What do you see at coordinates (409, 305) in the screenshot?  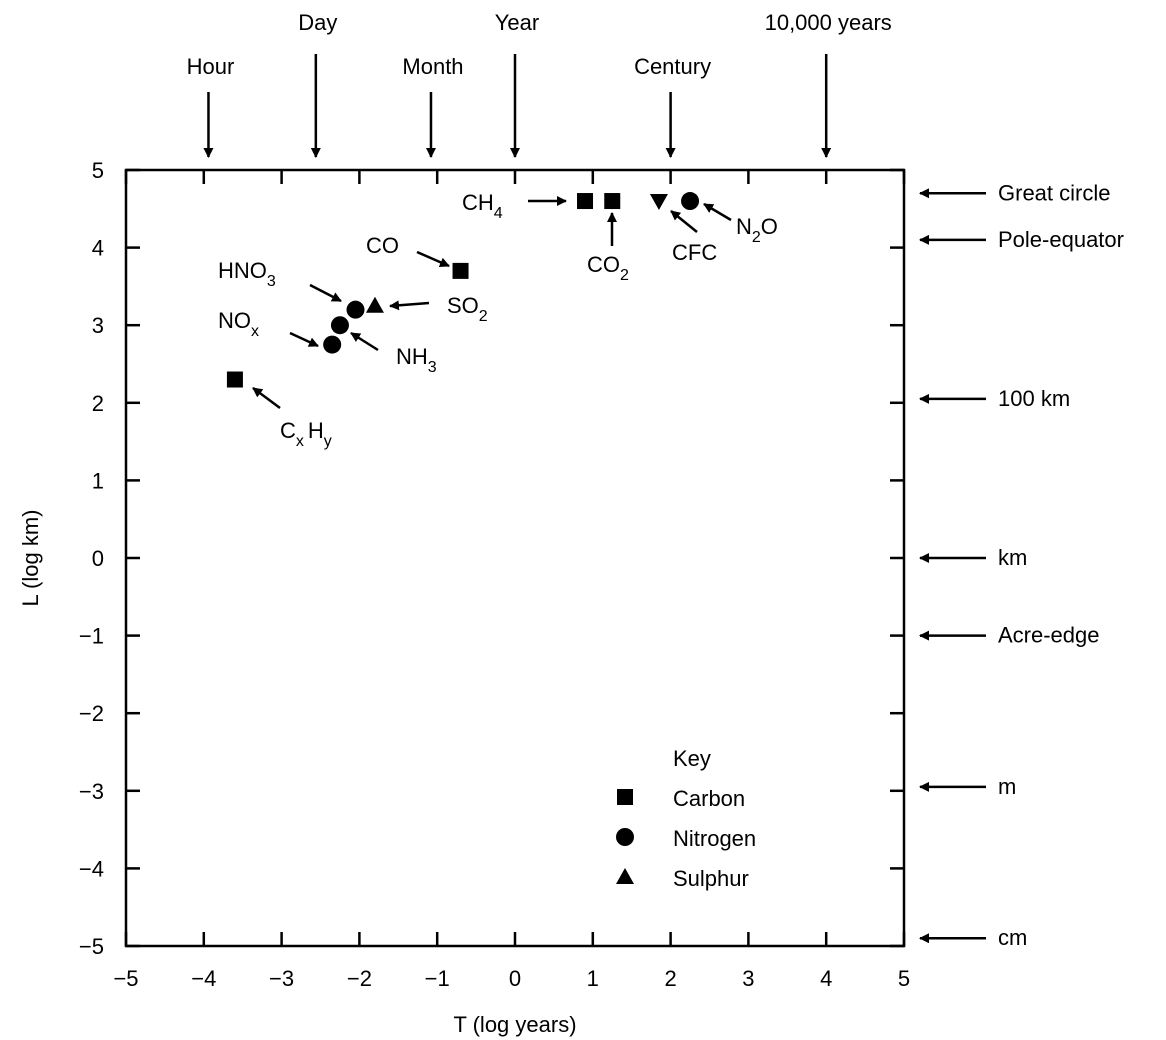 I see `arrow-so2` at bounding box center [409, 305].